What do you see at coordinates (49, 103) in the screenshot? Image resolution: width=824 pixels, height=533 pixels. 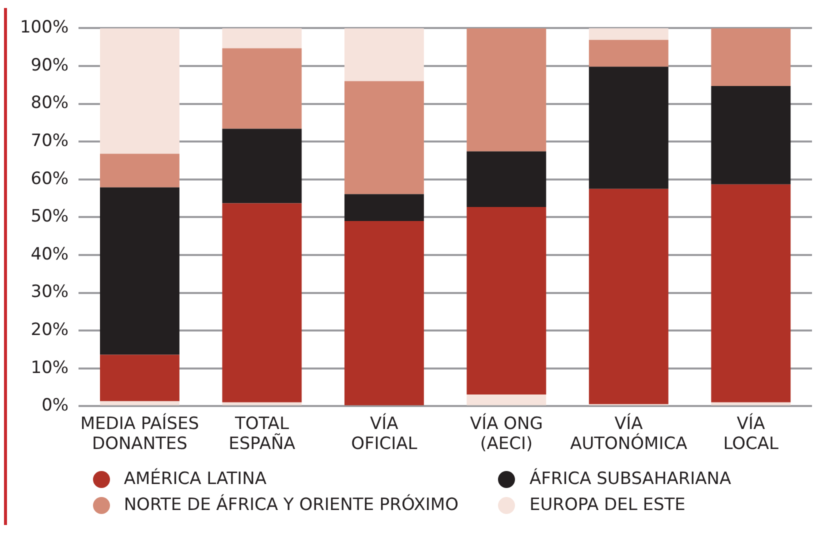 I see `y-tick-label: 80%` at bounding box center [49, 103].